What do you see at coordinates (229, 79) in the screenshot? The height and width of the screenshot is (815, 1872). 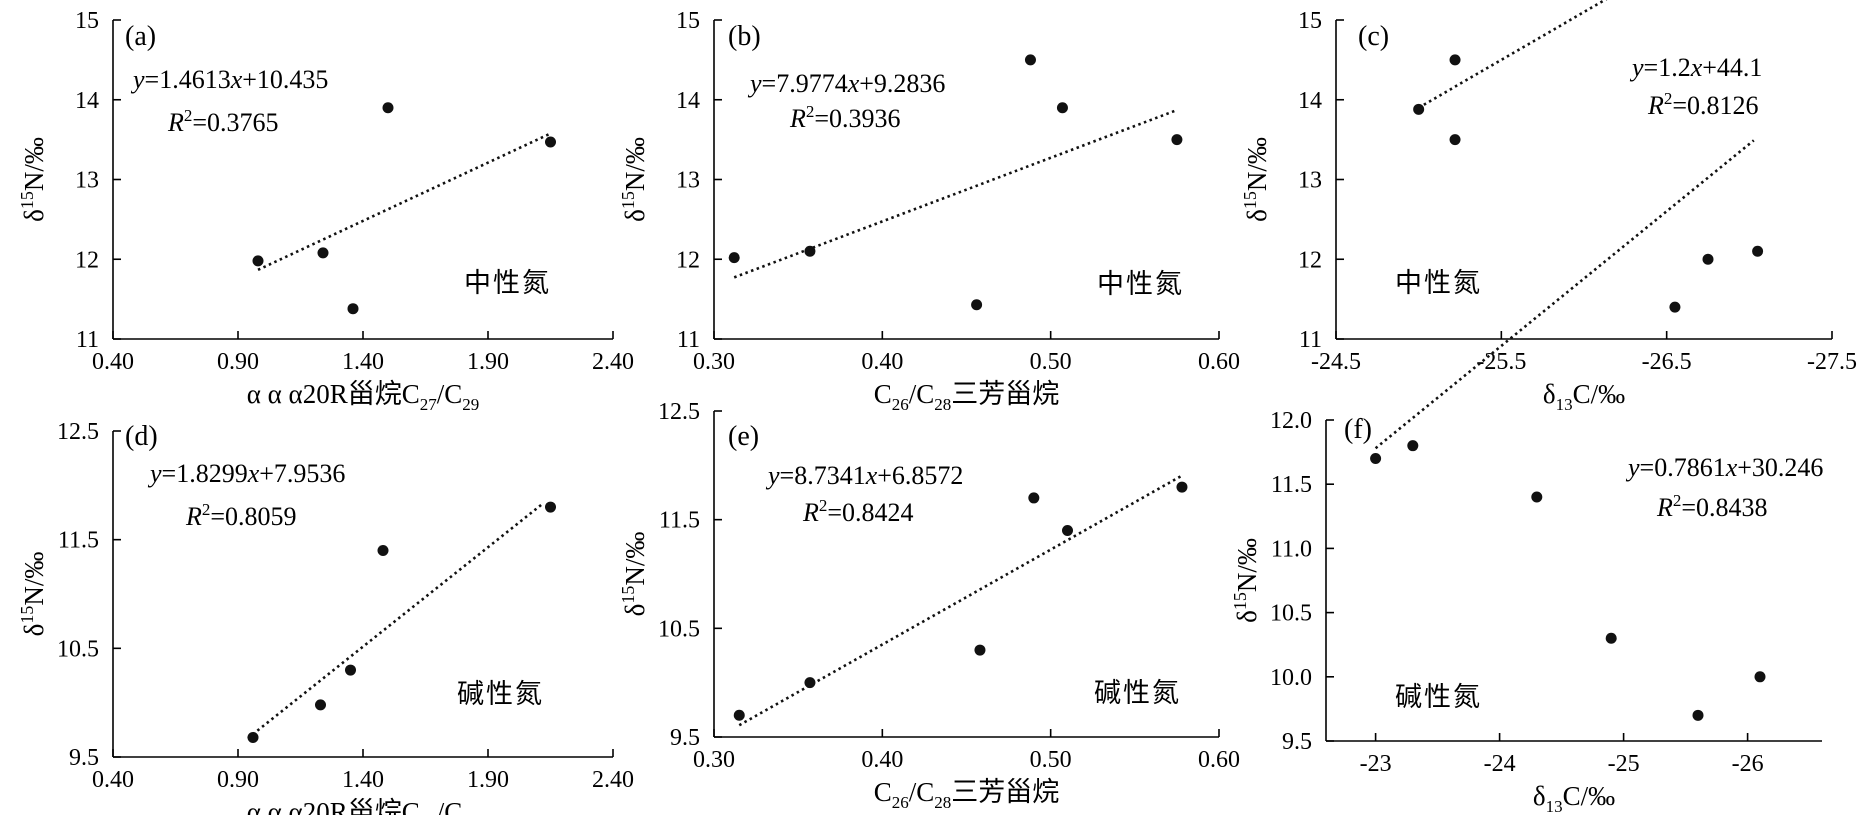 I see `regression-equation: y=1.4613x+10.435` at bounding box center [229, 79].